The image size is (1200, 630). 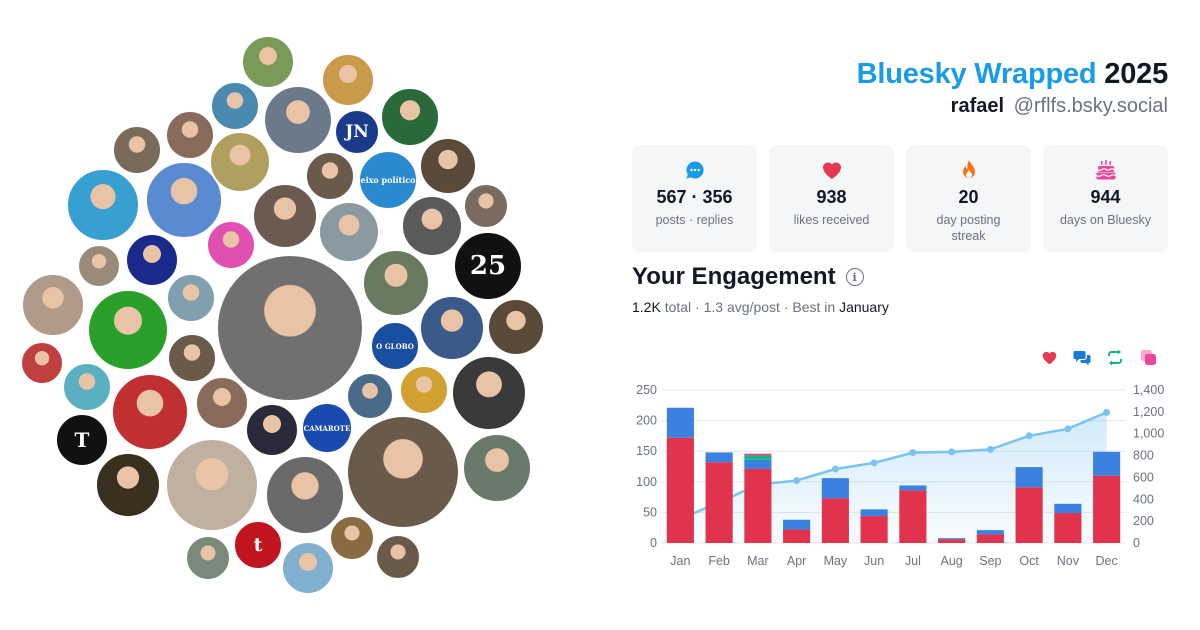 What do you see at coordinates (1136, 543) in the screenshot?
I see `y2-tick-label: 0` at bounding box center [1136, 543].